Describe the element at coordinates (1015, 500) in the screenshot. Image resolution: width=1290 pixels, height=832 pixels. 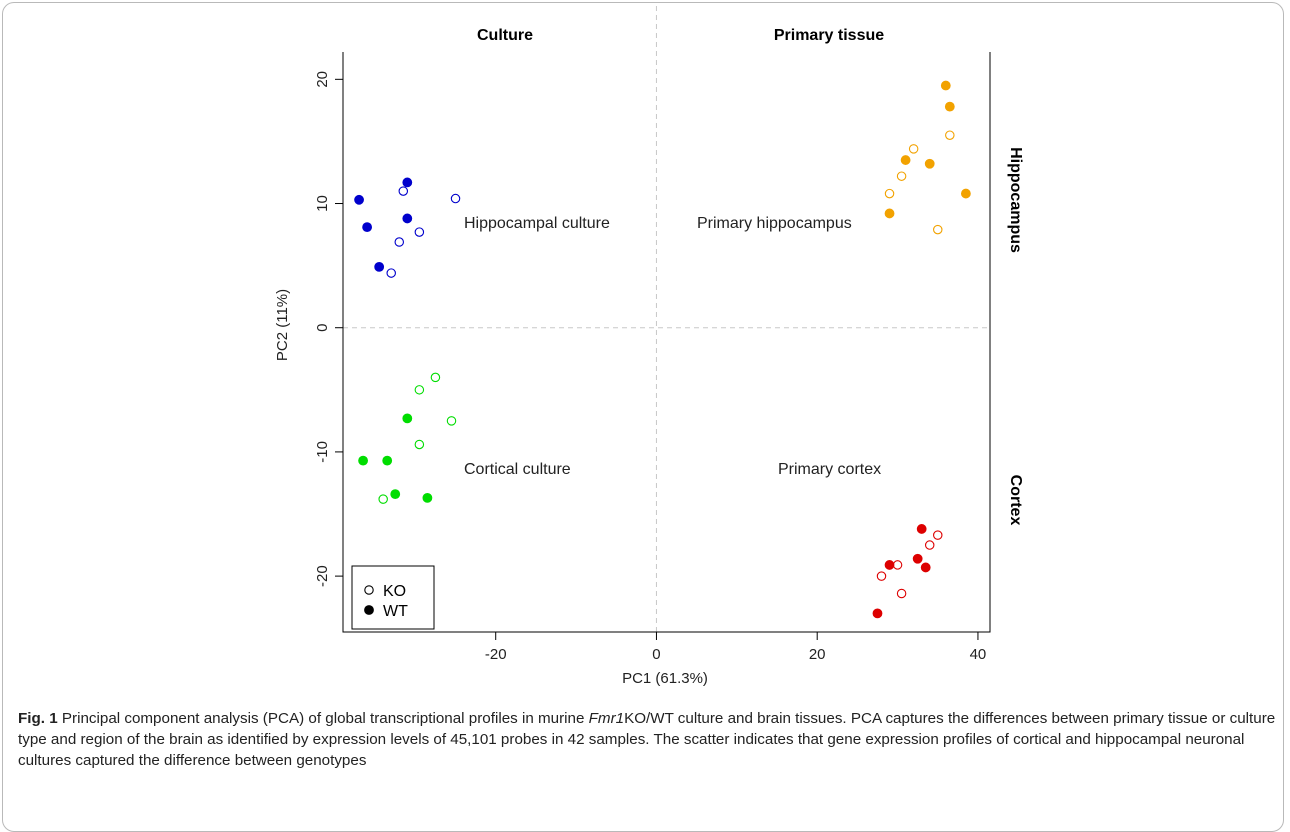
I see `row-label-cortex: Cortex` at that location.